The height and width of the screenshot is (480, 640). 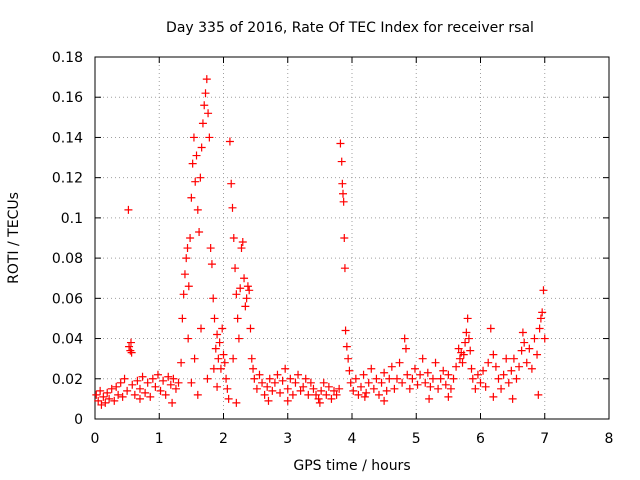 I want to click on x-tick-label: 0, so click(x=95, y=439).